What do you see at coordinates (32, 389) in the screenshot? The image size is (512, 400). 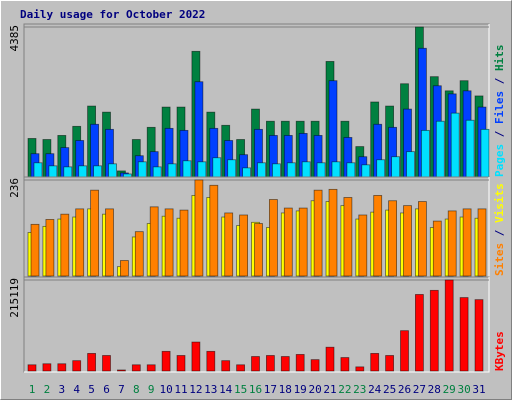 I see `x-tick-label: 1` at bounding box center [32, 389].